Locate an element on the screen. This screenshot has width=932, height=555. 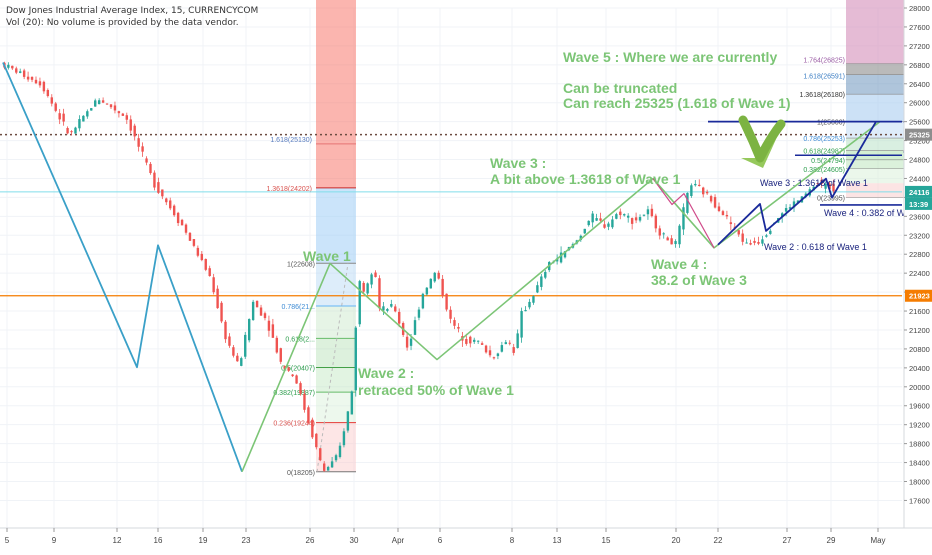
fib-label: 0.786(25253) is located at coordinates (824, 139).